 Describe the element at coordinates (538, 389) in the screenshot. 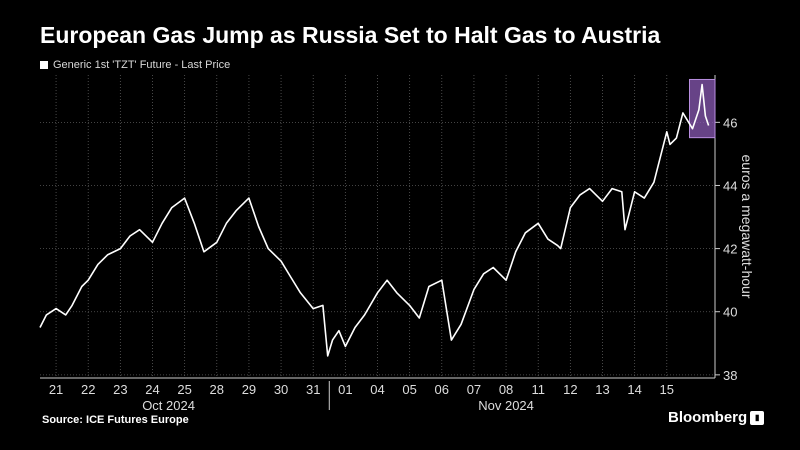

I see `x-tick-label: 11` at that location.